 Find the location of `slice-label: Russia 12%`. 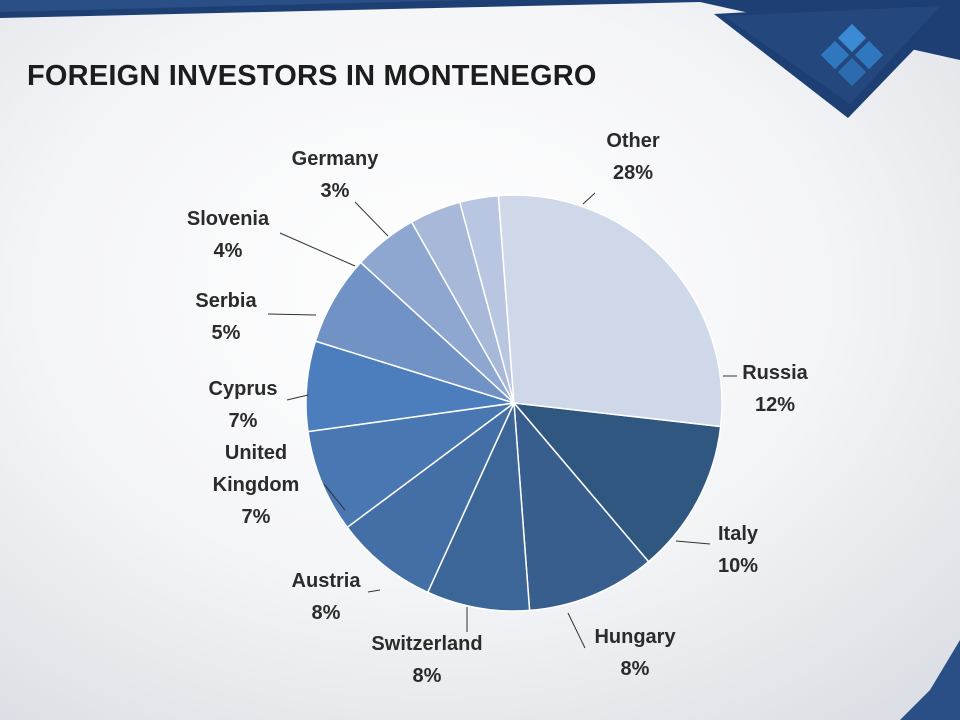

slice-label: Russia 12% is located at coordinates (775, 389).